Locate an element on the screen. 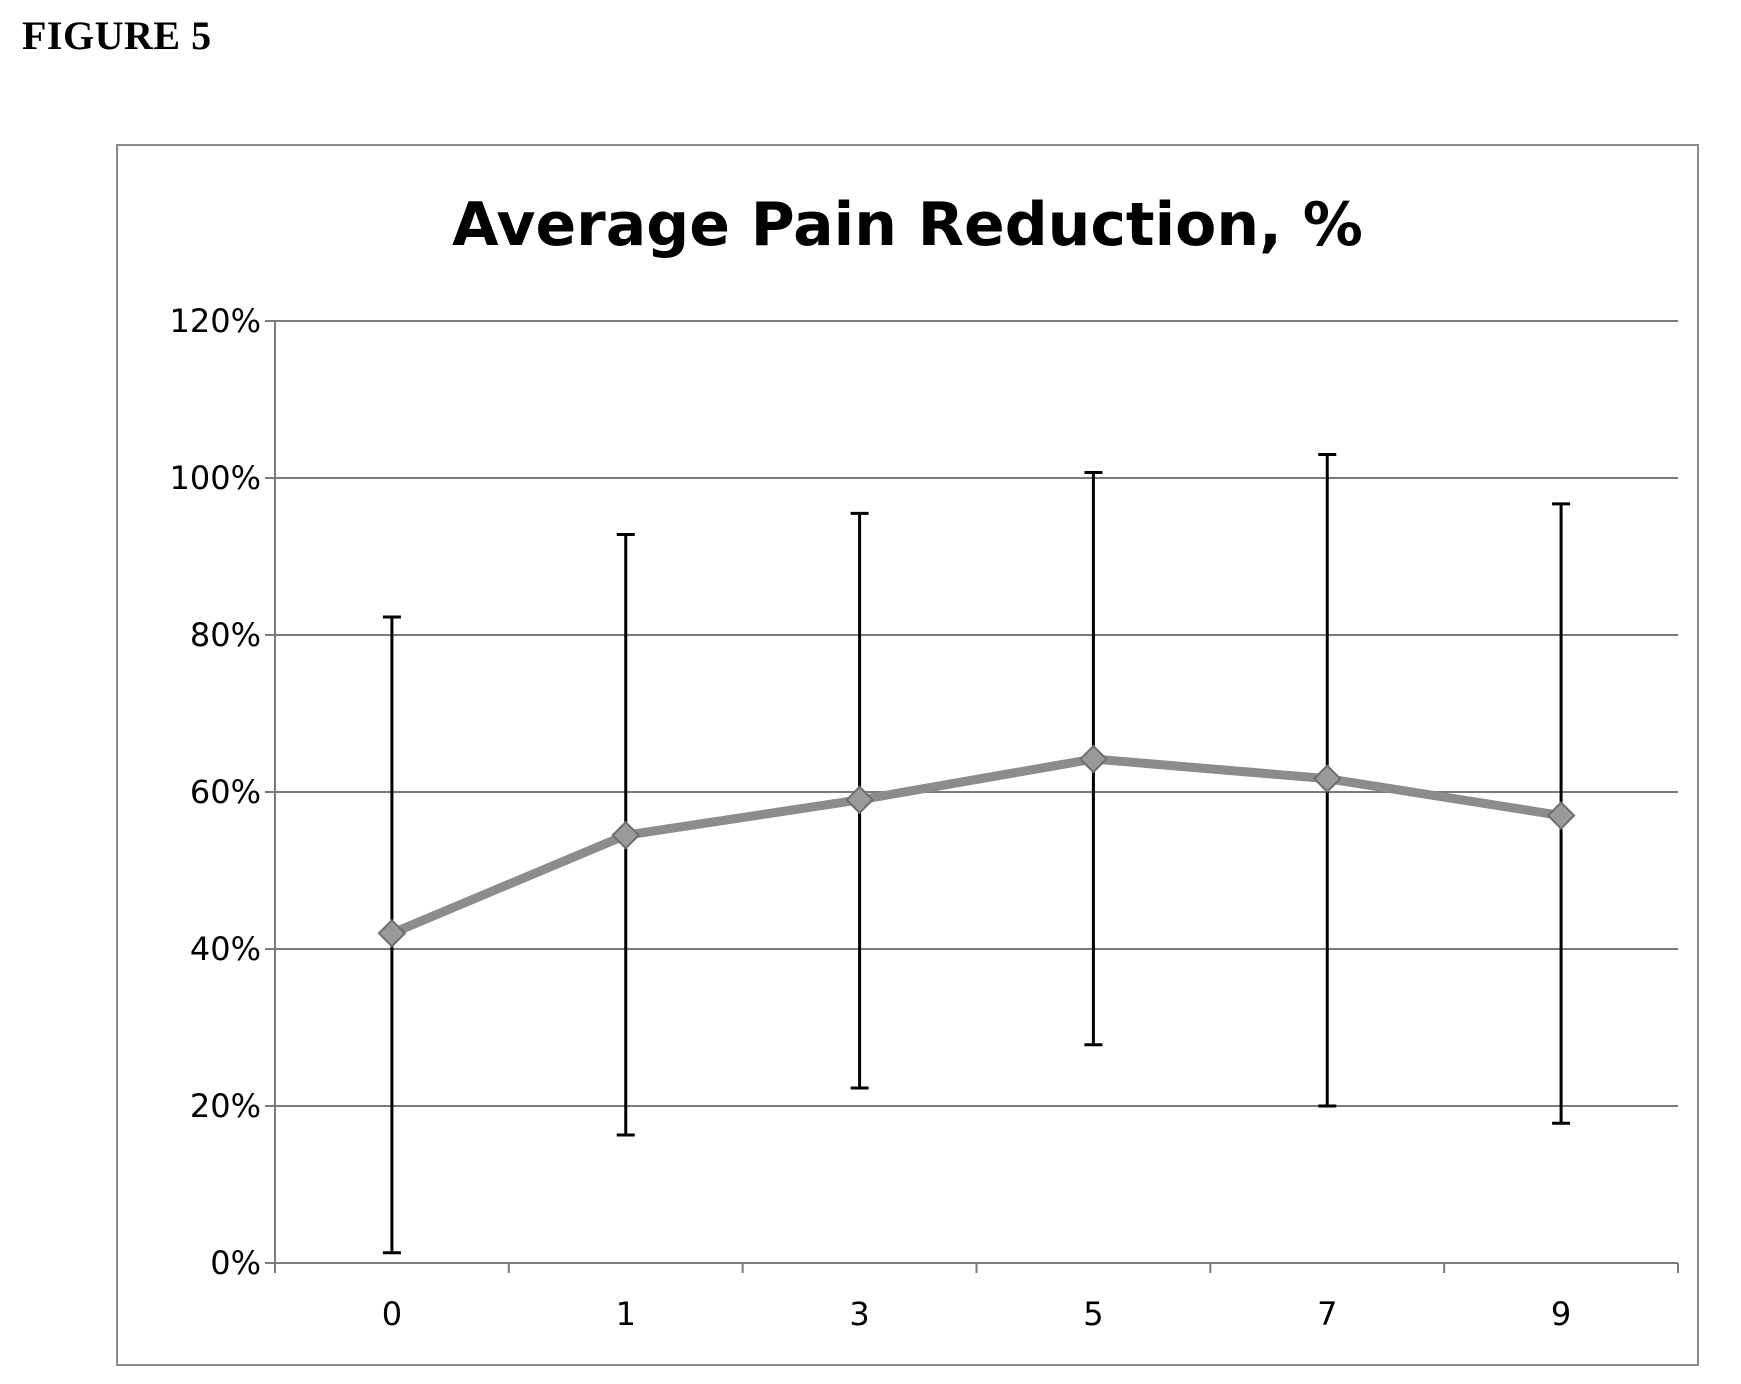 The height and width of the screenshot is (1384, 1741). y-tick-label: 40% is located at coordinates (225, 949).